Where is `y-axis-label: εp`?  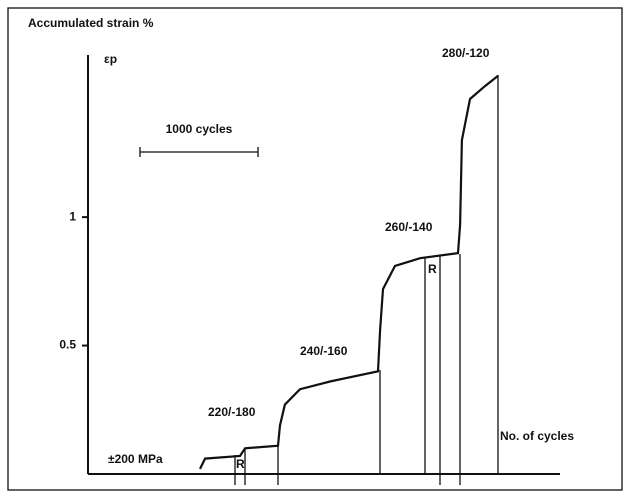
y-axis-label: εp is located at coordinates (110, 59).